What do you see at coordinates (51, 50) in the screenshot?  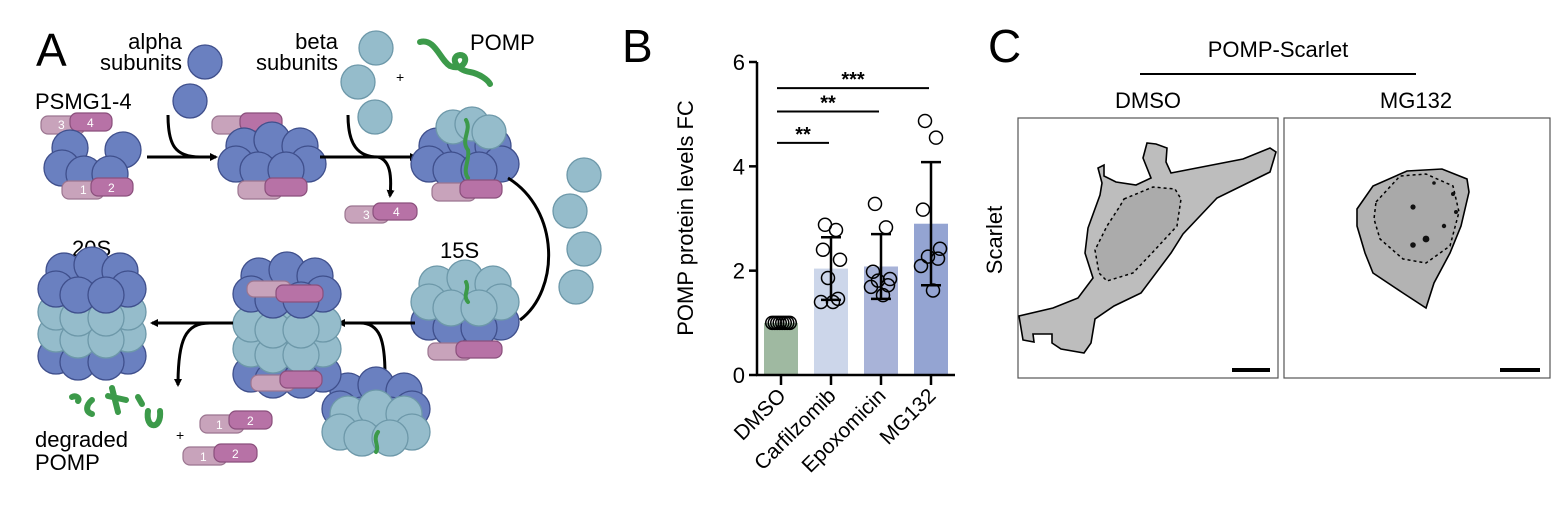 I see `panel-a-letter: A` at bounding box center [51, 50].